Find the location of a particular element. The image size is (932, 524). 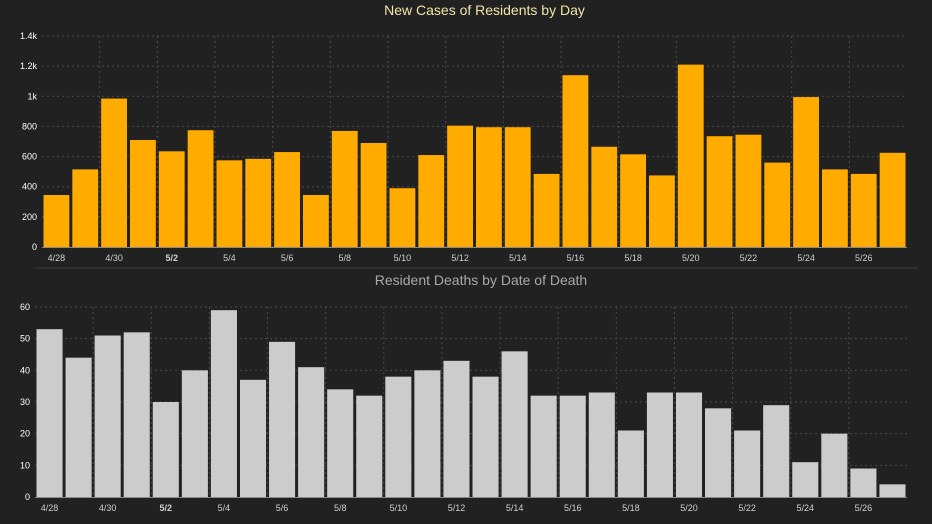

chart2-y-tick-label: 30 is located at coordinates (25, 402).